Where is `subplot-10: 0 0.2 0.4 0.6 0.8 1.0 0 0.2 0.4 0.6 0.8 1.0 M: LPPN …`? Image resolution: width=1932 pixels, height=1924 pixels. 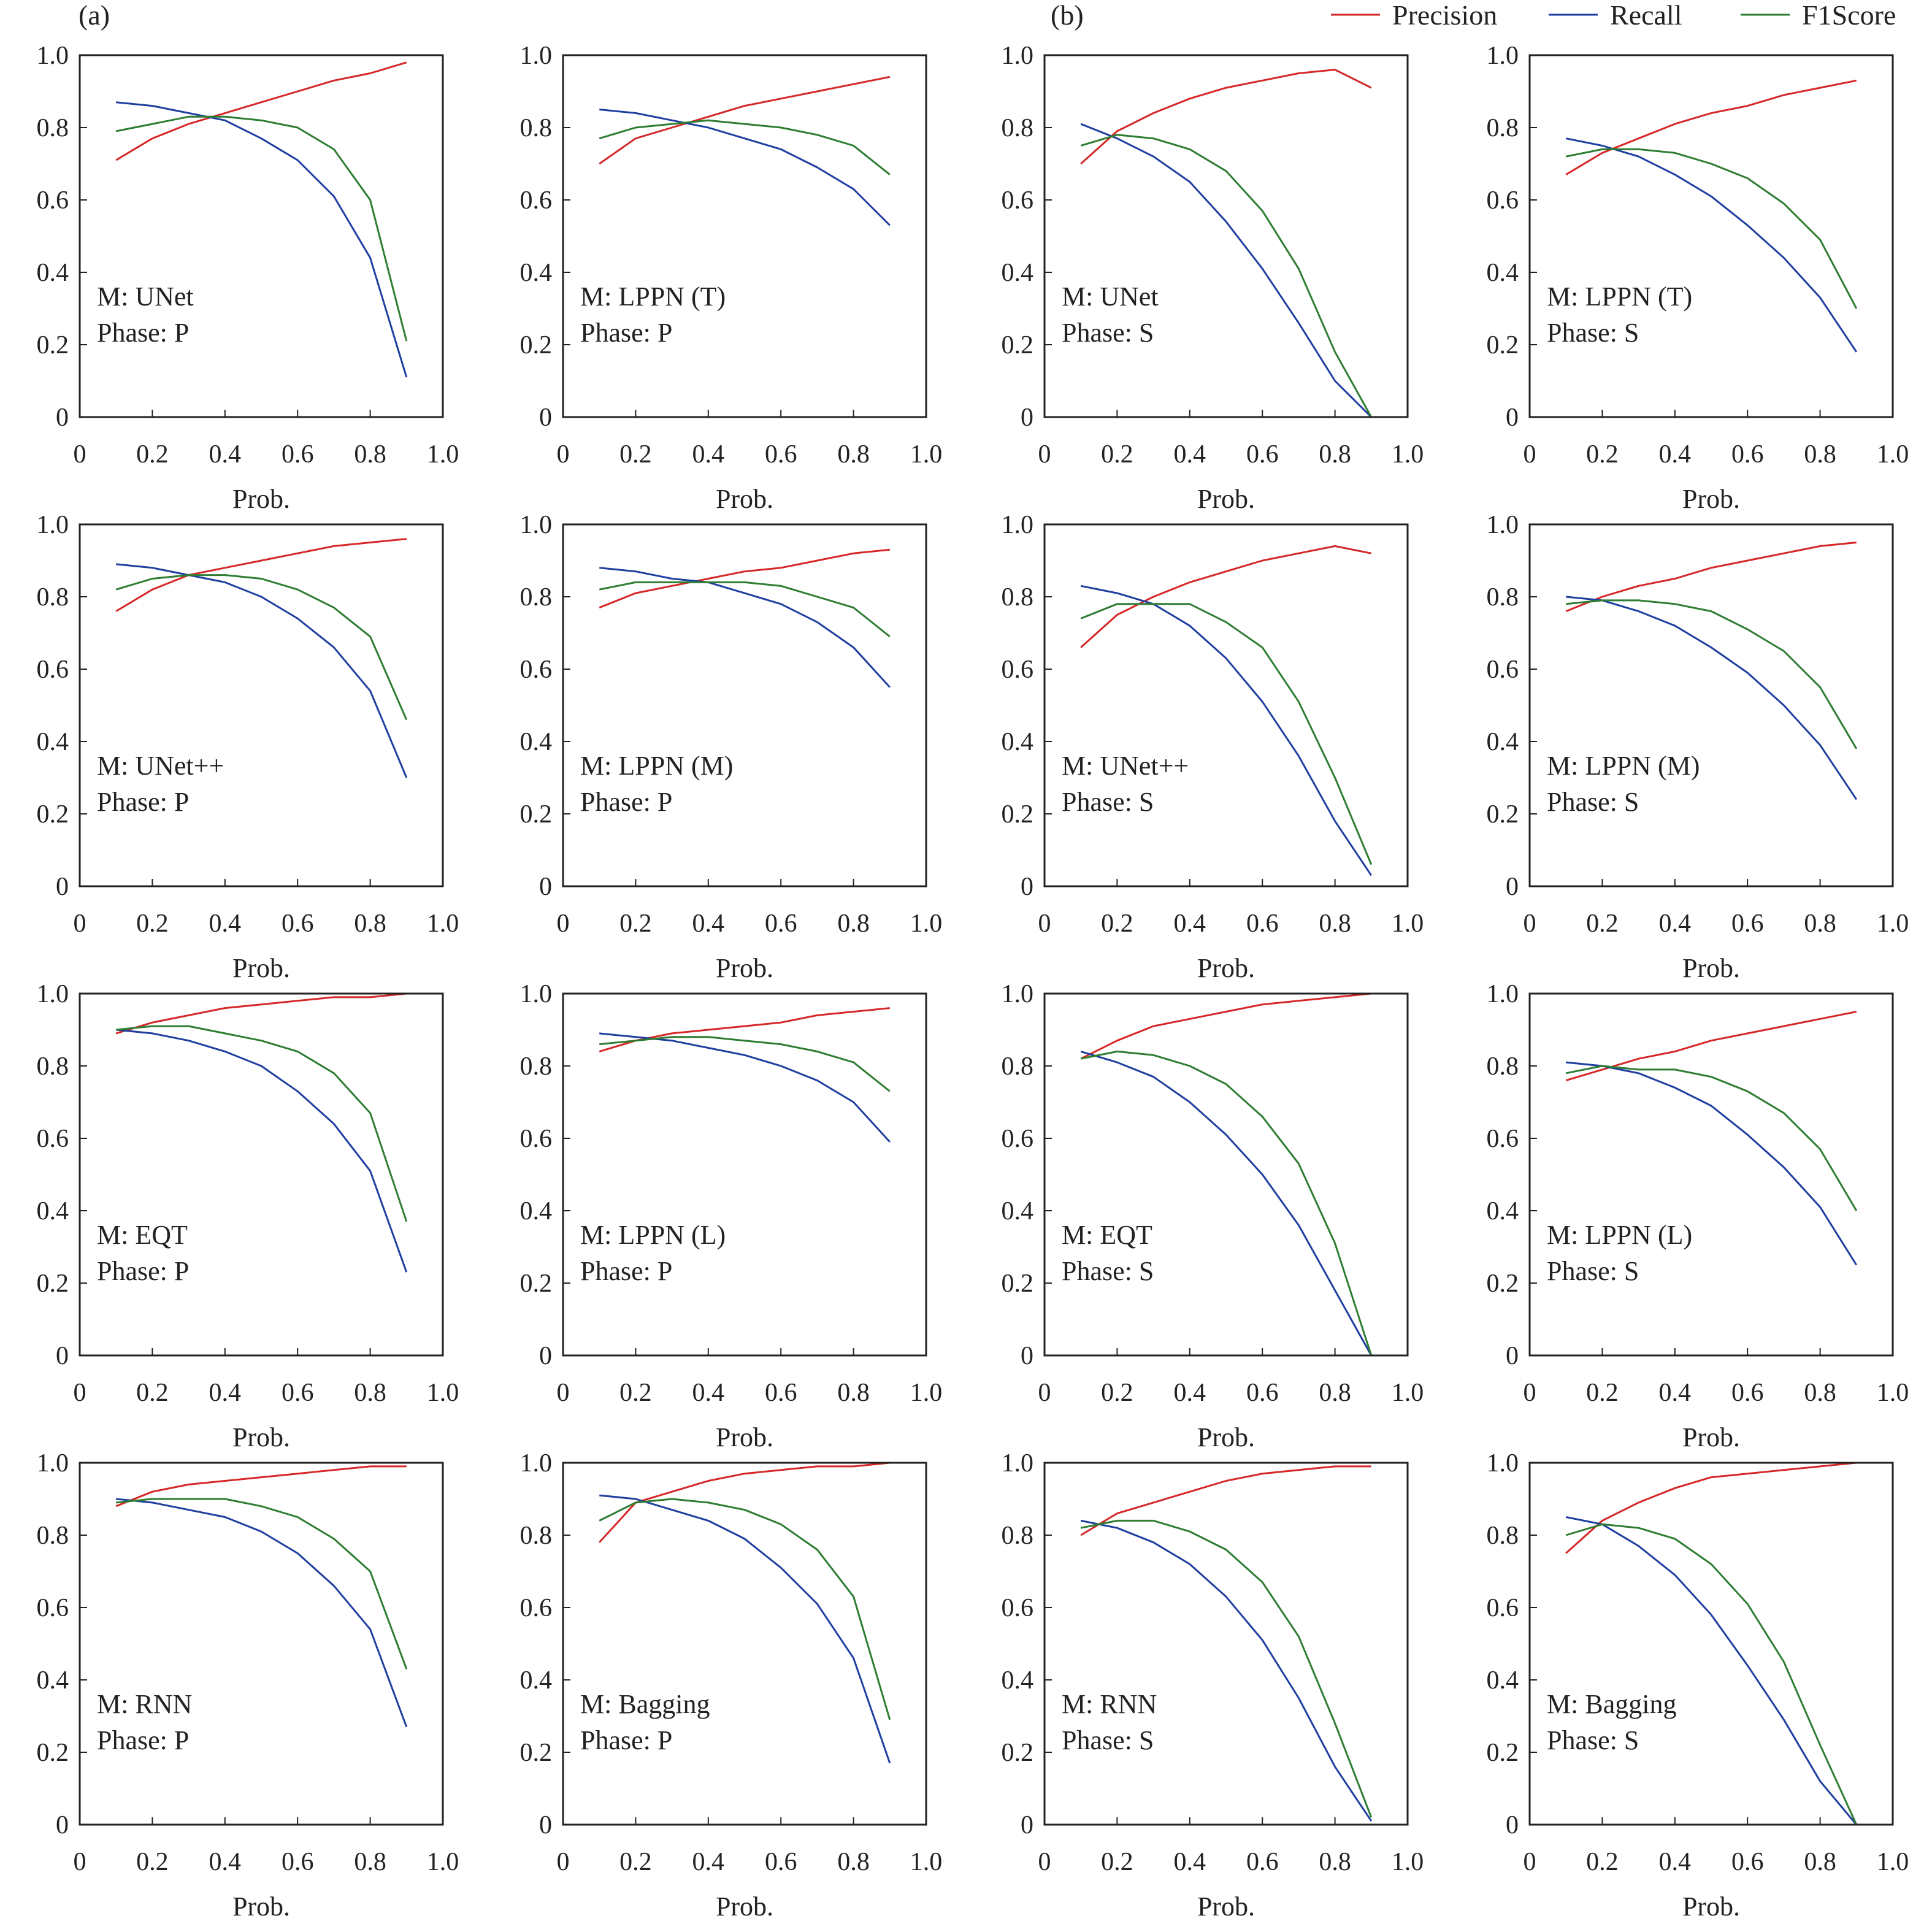 subplot-10: 0 0.2 0.4 0.6 0.8 1.0 0 0.2 0.4 0.6 0.8 1.0 M: LPPN … is located at coordinates (731, 1216).